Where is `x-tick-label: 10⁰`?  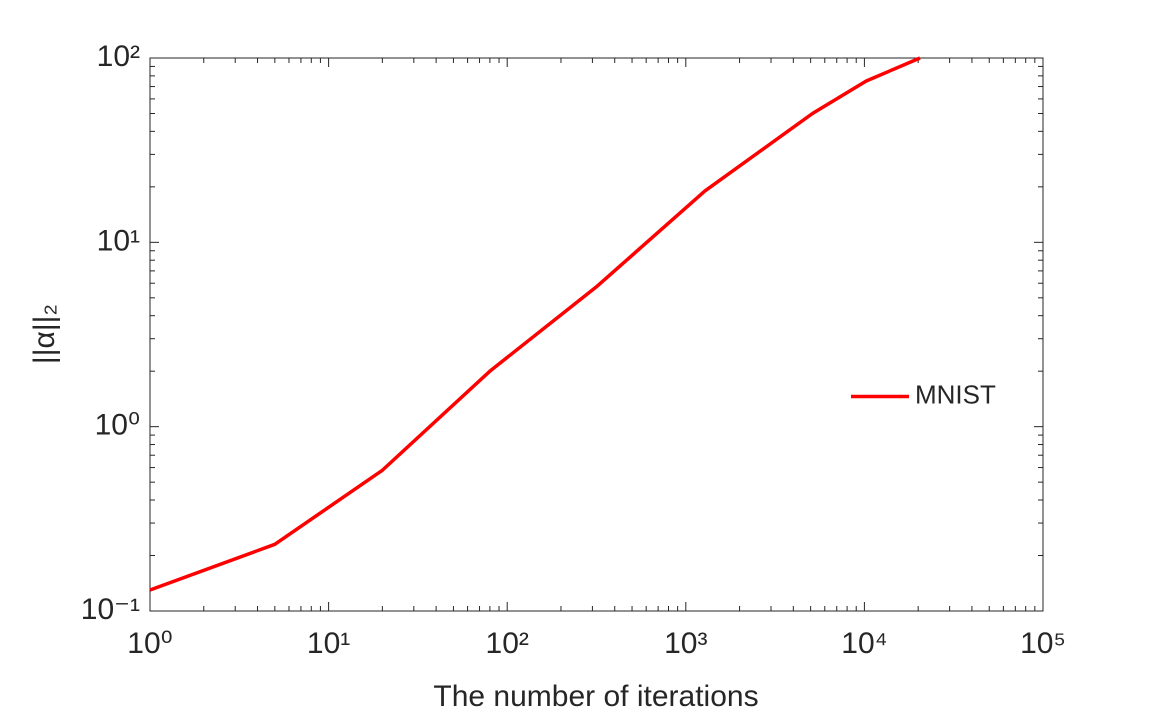 x-tick-label: 10⁰ is located at coordinates (149, 643).